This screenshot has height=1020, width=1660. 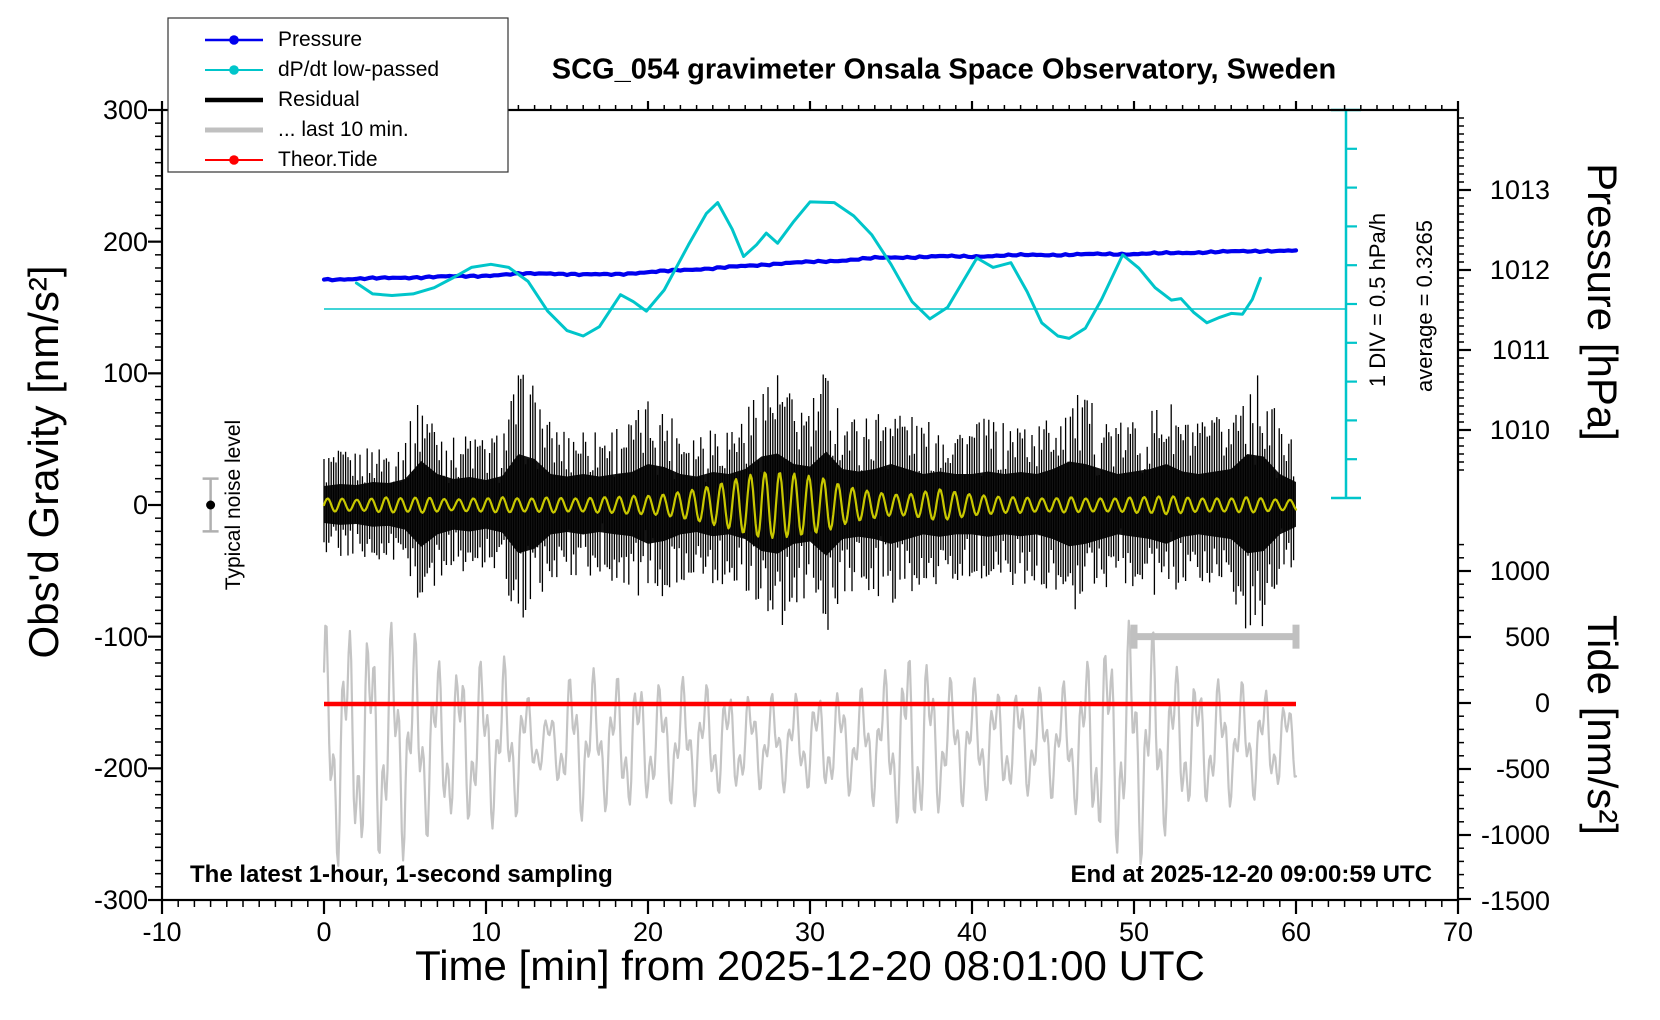 What do you see at coordinates (810, 505) in the screenshot?
I see `residual-lowpassed-trace` at bounding box center [810, 505].